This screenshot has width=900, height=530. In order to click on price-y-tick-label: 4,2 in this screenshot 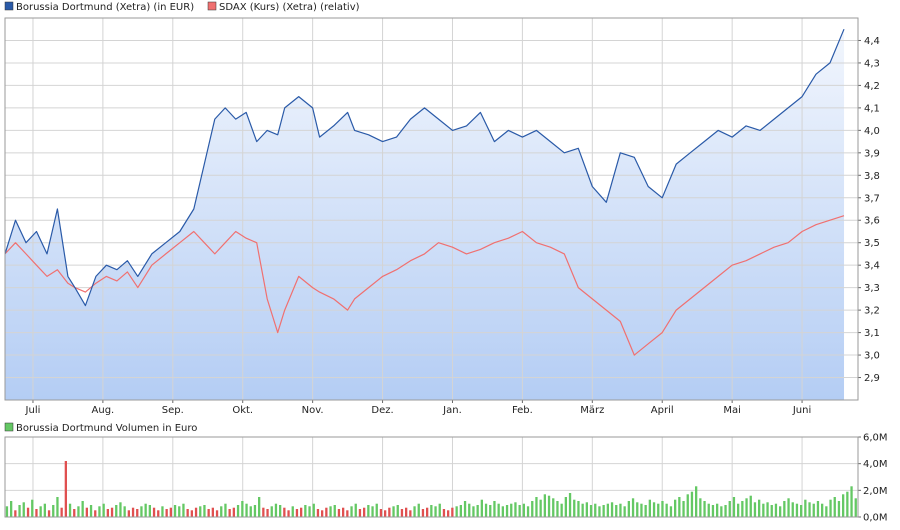, I will do `click(872, 86)`.